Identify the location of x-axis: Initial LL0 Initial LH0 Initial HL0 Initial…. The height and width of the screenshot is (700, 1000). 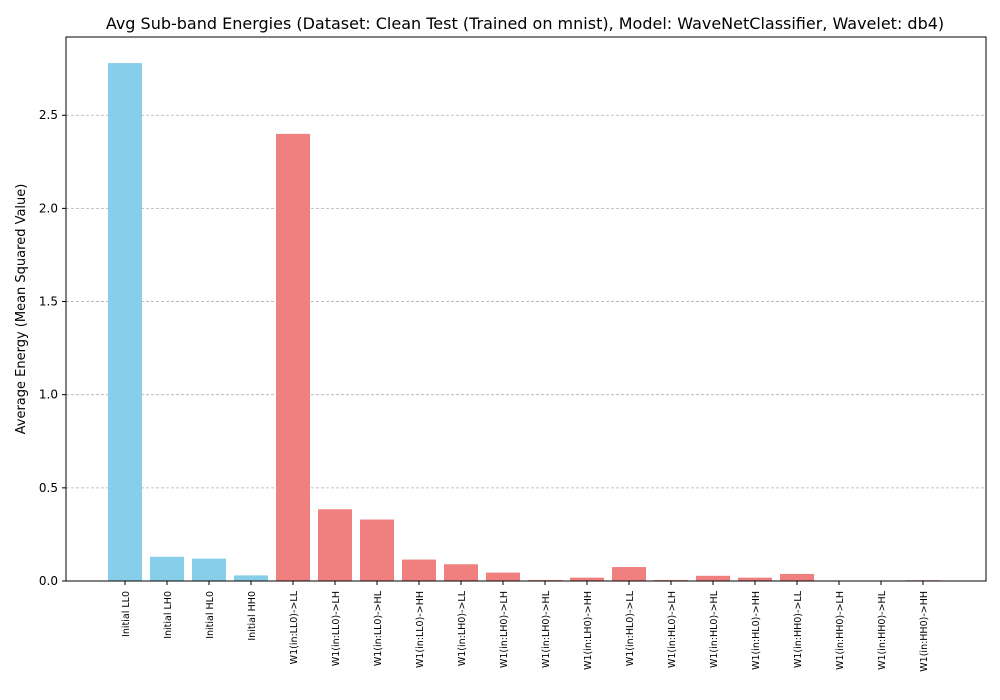
(525, 626).